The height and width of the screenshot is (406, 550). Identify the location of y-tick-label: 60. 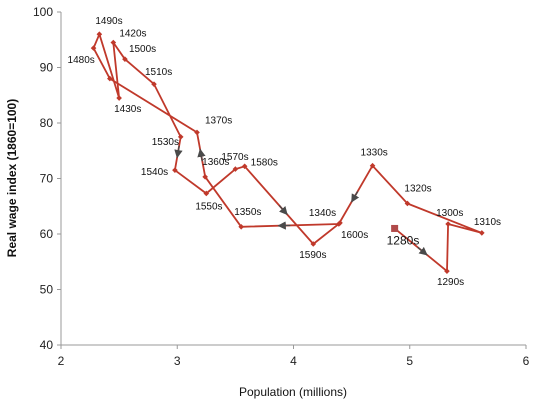
(47, 234).